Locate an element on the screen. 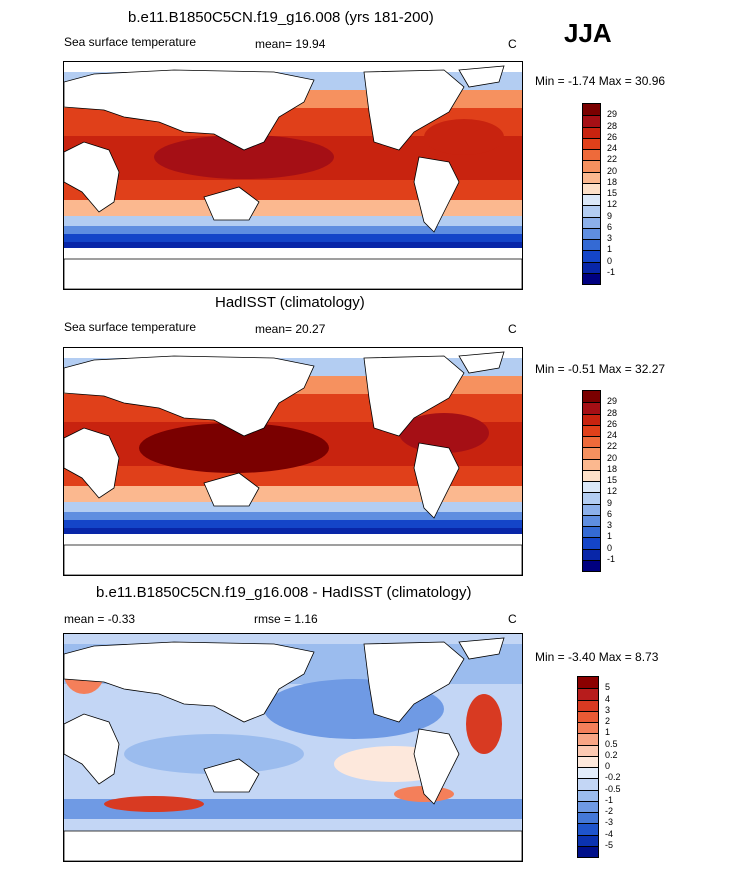  colorbar-tick-label: -2 is located at coordinates (609, 811).